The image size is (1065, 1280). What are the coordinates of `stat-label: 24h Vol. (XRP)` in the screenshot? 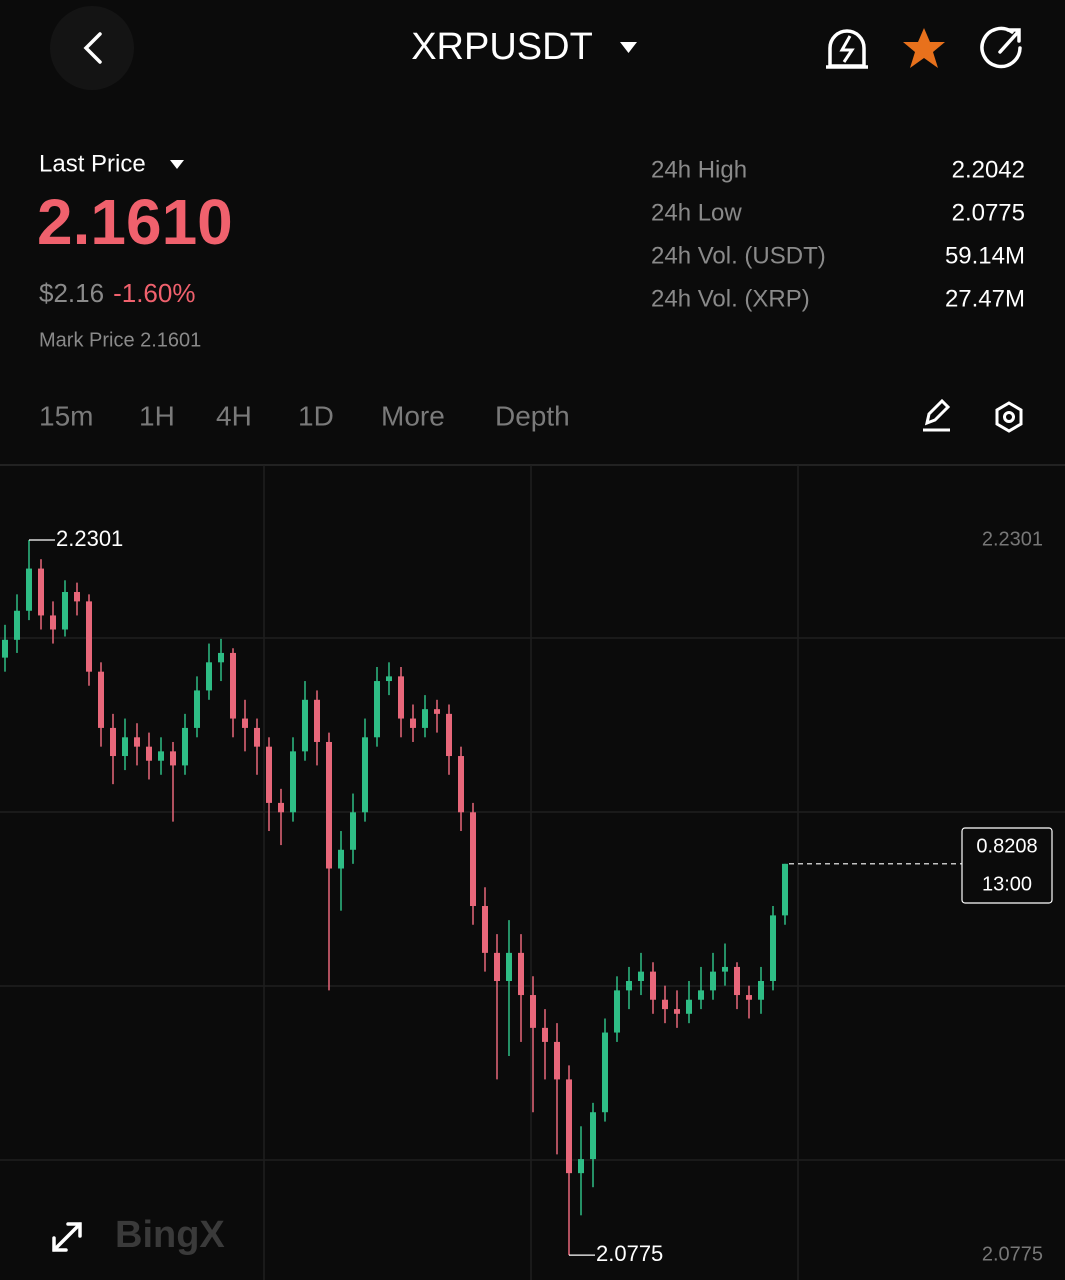 It's located at (730, 298).